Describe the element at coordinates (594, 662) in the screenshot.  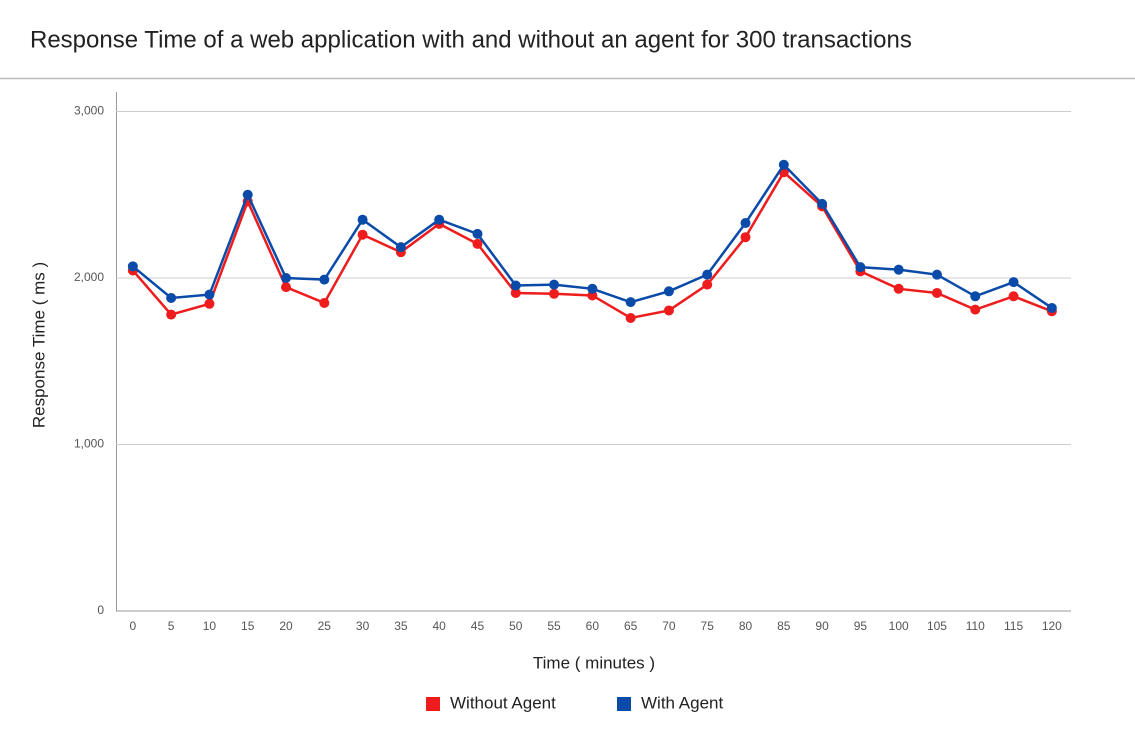
I see `x-axis-title: Time ( minutes )` at that location.